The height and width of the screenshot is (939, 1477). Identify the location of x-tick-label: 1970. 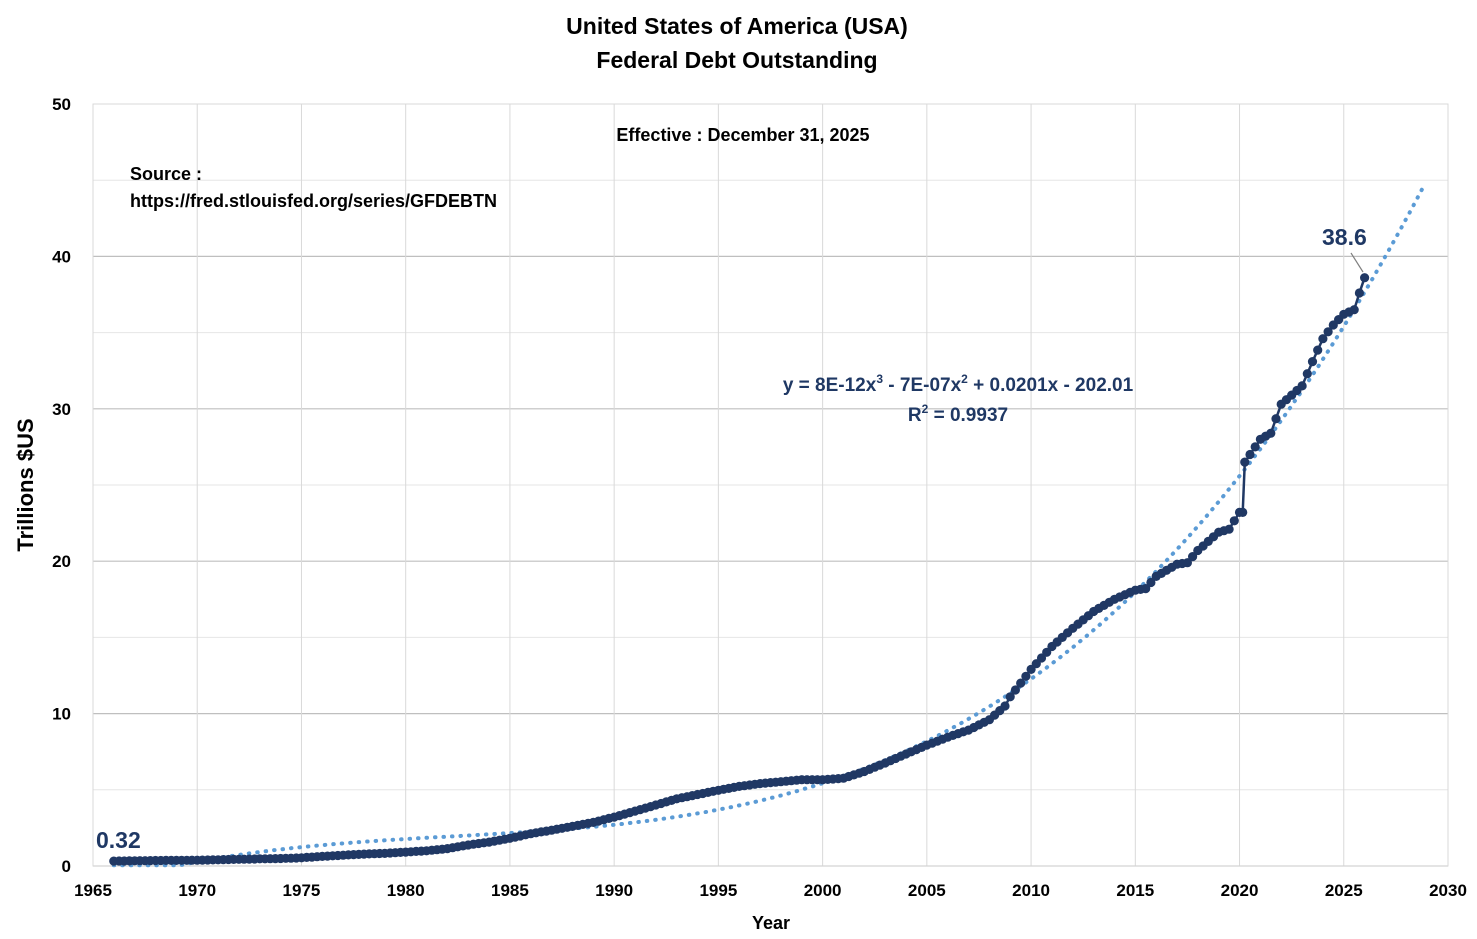
(197, 890).